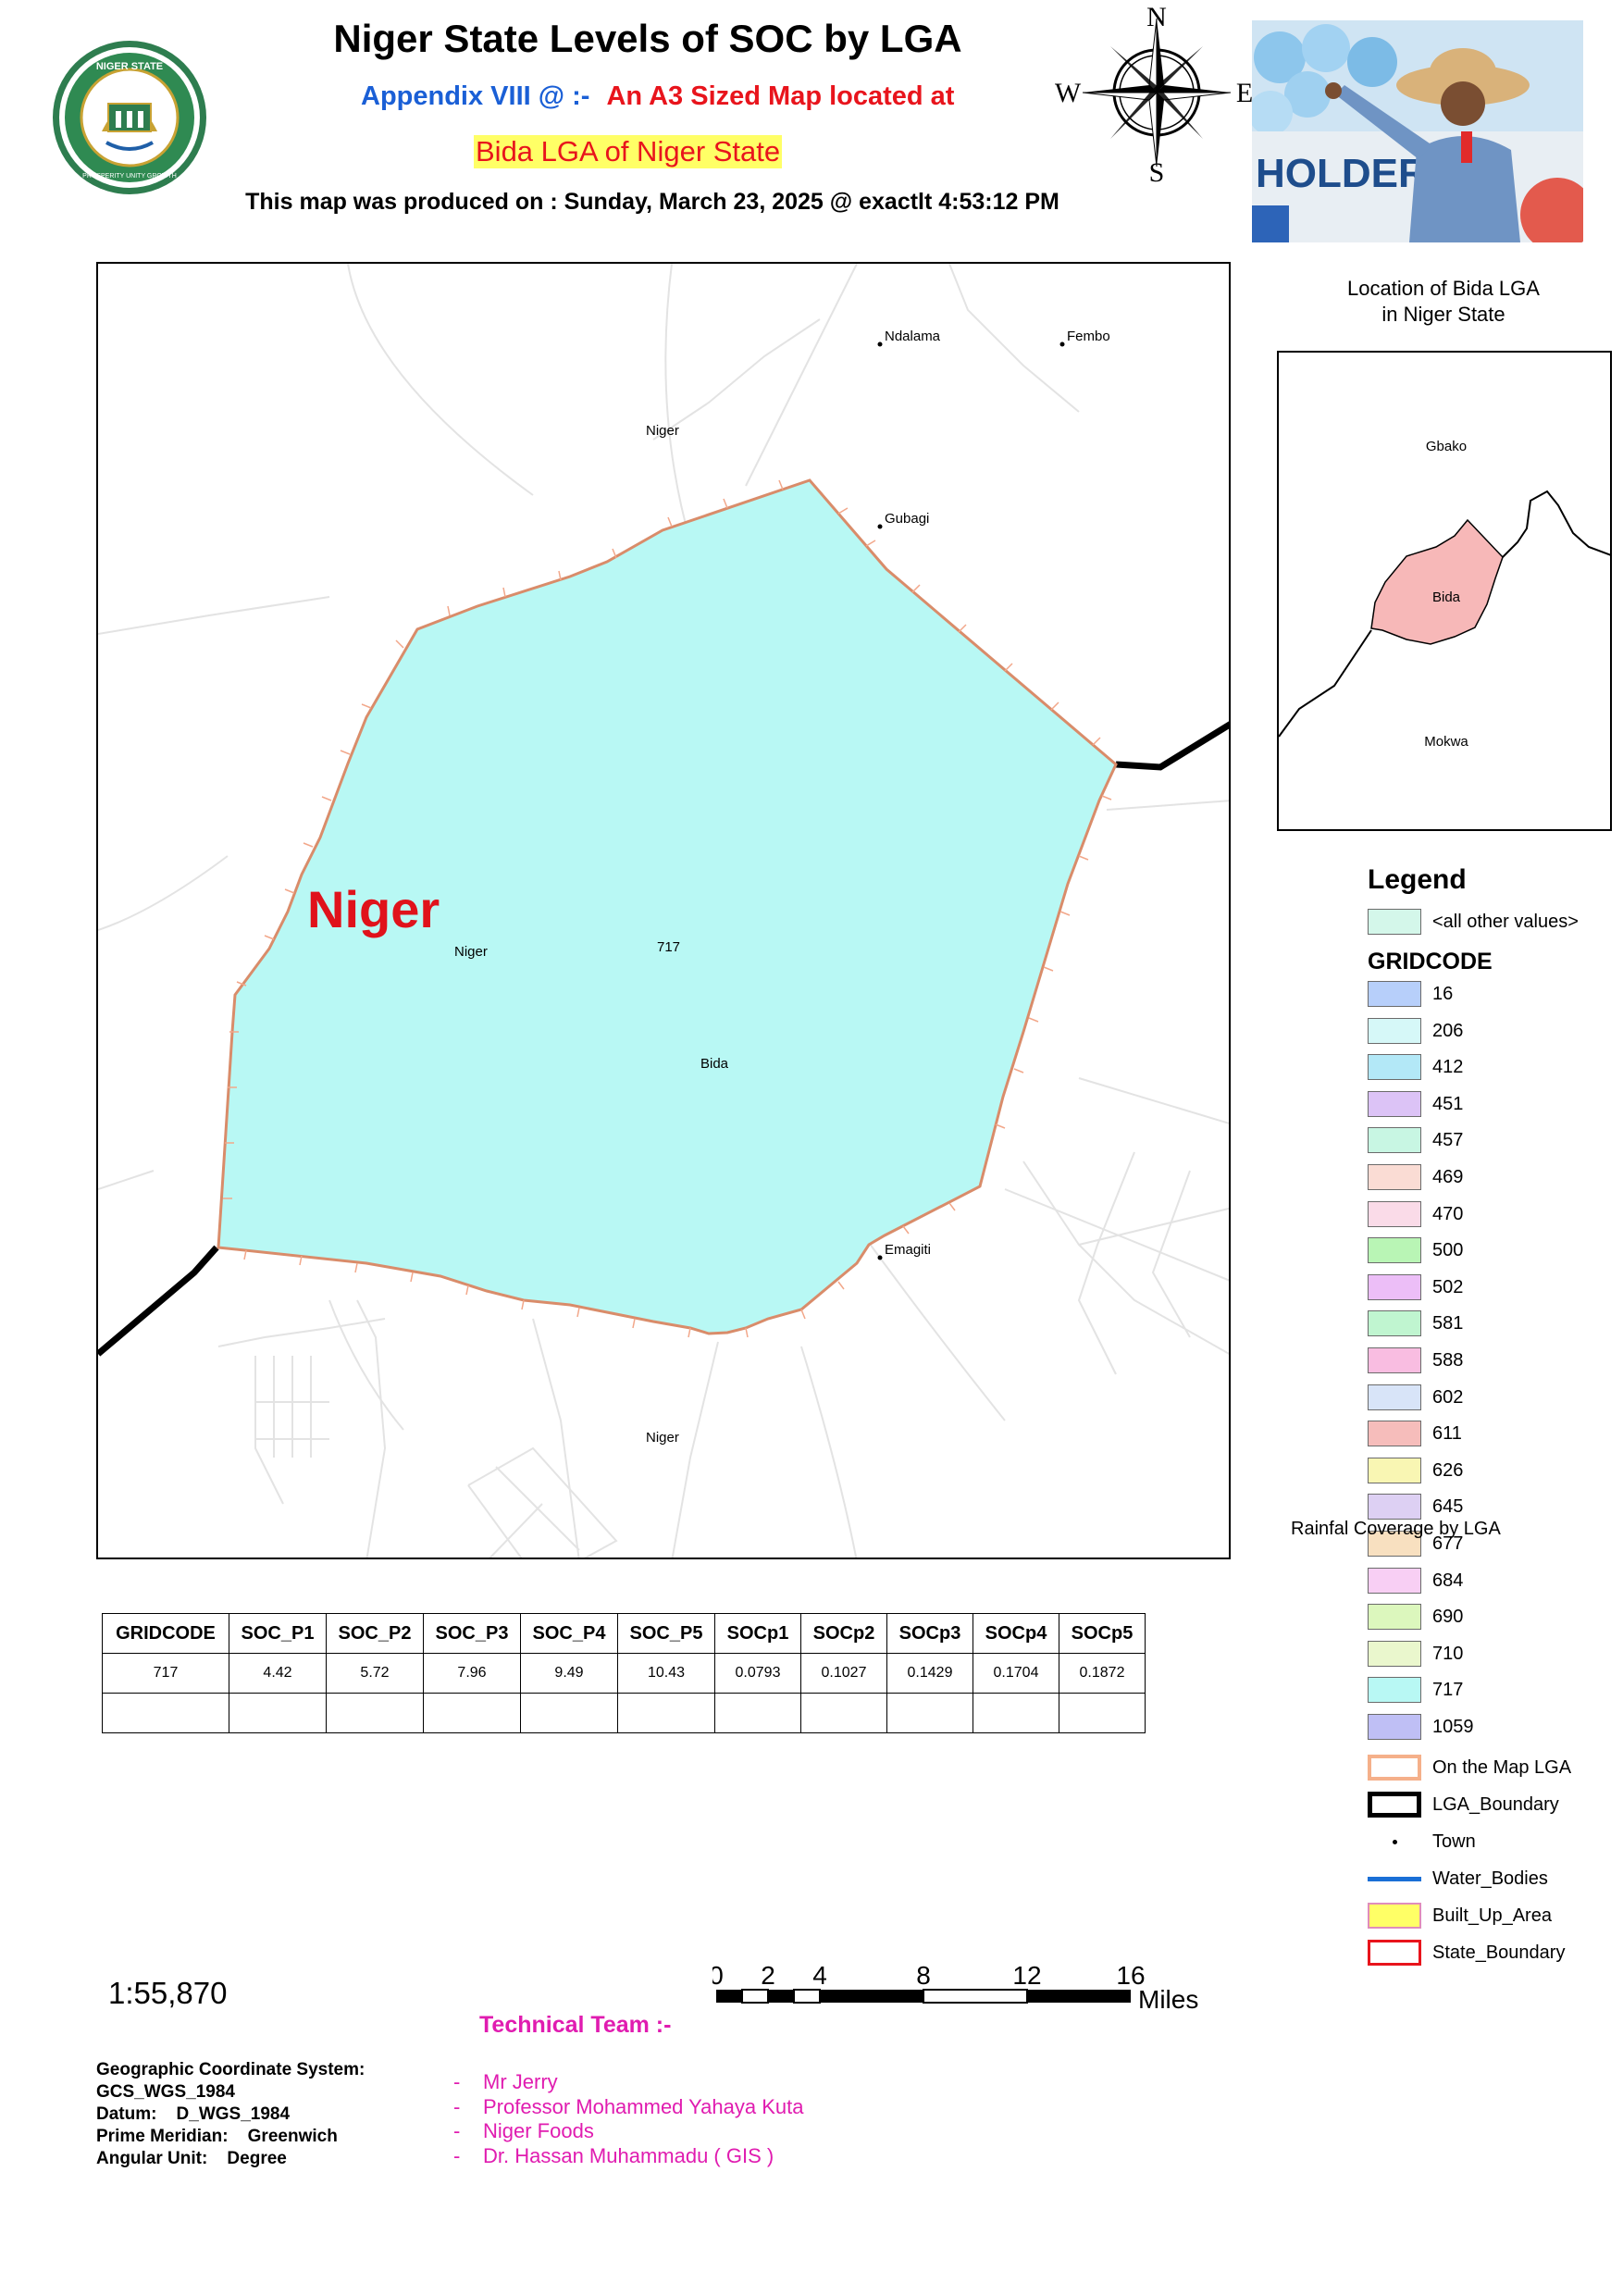 Image resolution: width=1623 pixels, height=2296 pixels. I want to click on legend-gridcode-label: 457, so click(1448, 1140).